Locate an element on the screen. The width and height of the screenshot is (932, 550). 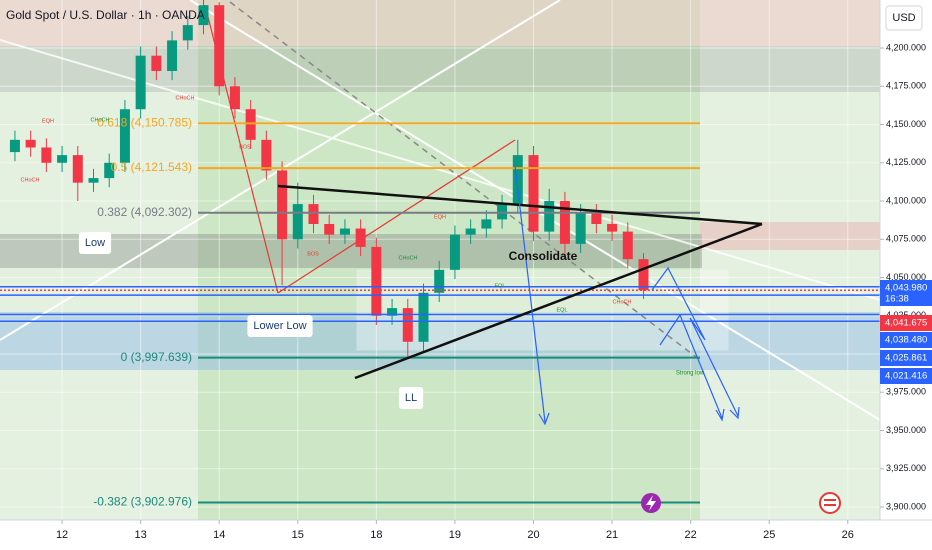
x-tick-label: 14 is located at coordinates (219, 535).